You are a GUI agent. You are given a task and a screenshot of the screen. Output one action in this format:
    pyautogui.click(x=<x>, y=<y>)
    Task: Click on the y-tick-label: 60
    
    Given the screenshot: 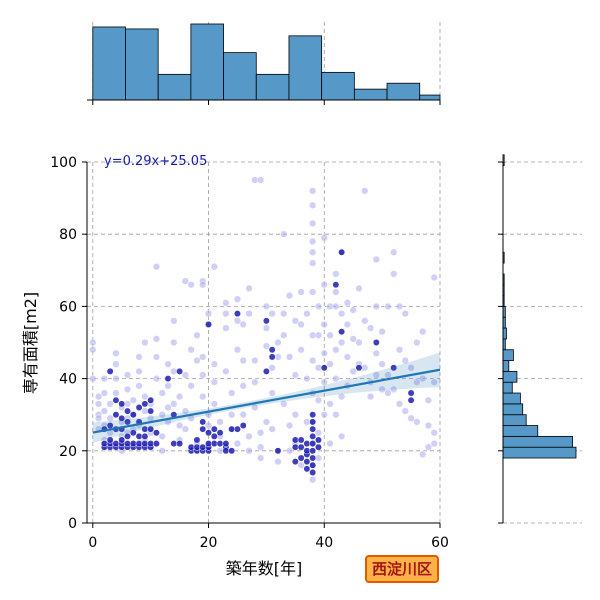 What is the action you would take?
    pyautogui.click(x=68, y=307)
    